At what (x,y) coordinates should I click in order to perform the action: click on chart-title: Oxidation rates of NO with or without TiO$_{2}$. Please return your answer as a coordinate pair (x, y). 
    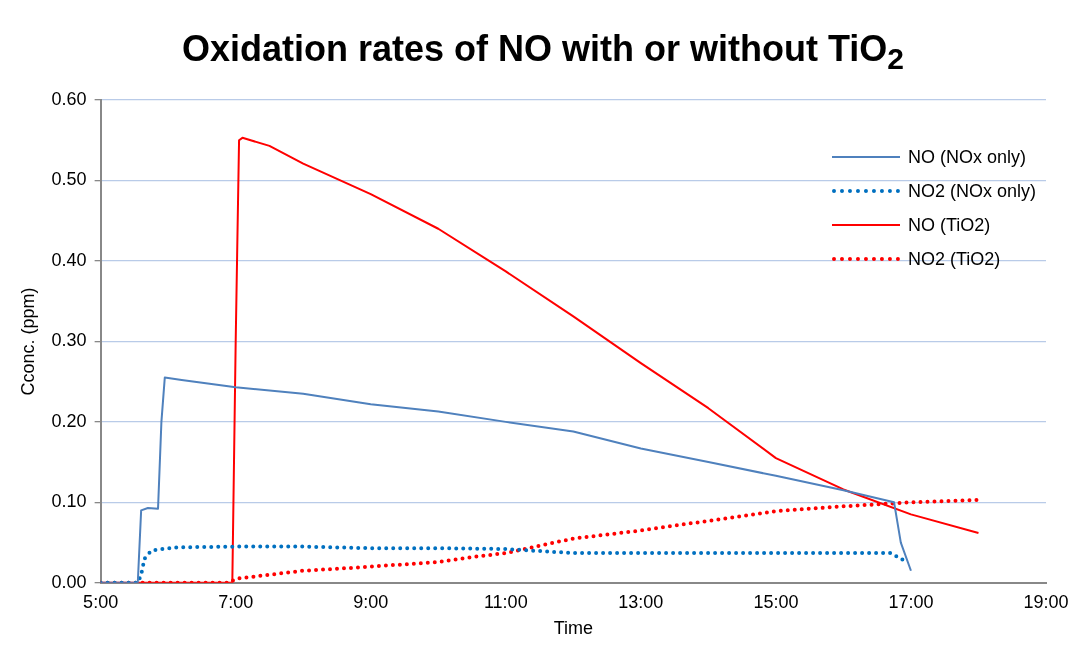
    Looking at the image, I should click on (543, 52).